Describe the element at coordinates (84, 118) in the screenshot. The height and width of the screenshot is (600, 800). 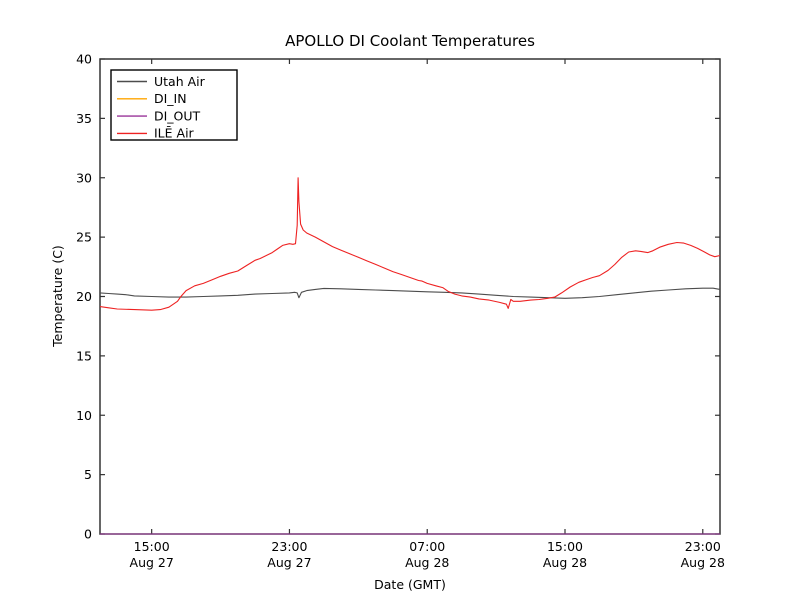
I see `y-tick-label: 35` at that location.